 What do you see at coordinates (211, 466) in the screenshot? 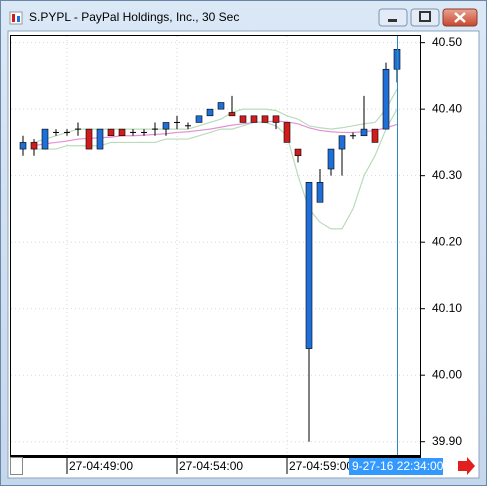
I see `x-tick-label: 27-04:54:00` at bounding box center [211, 466].